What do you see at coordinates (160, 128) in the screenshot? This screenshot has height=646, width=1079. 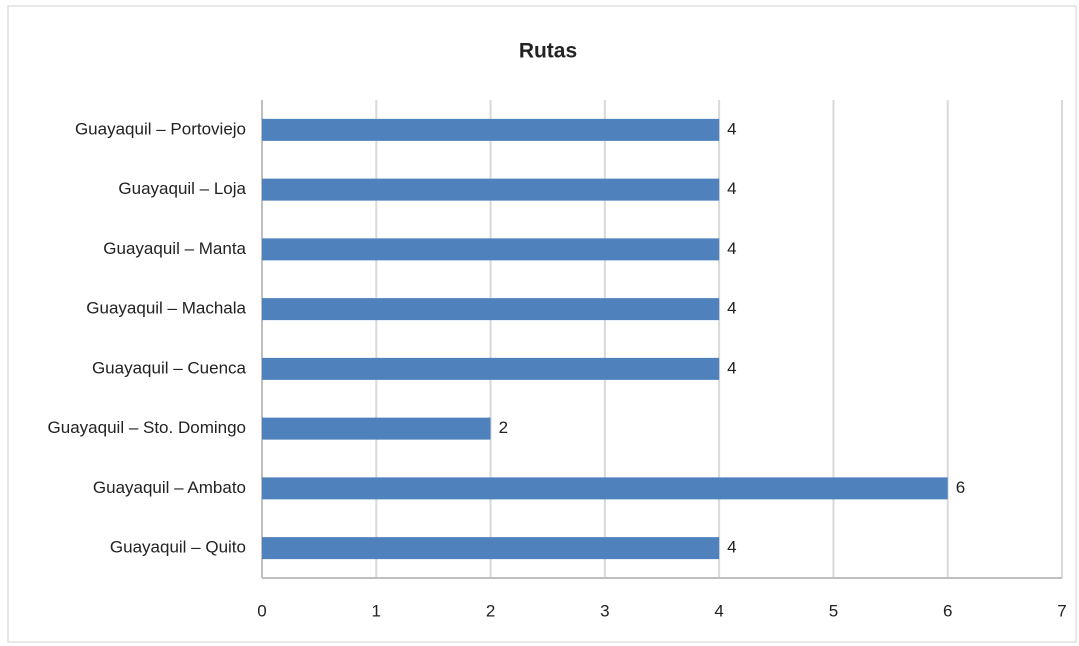 I see `y-tick-label: Guayaquil – Portoviejo` at bounding box center [160, 128].